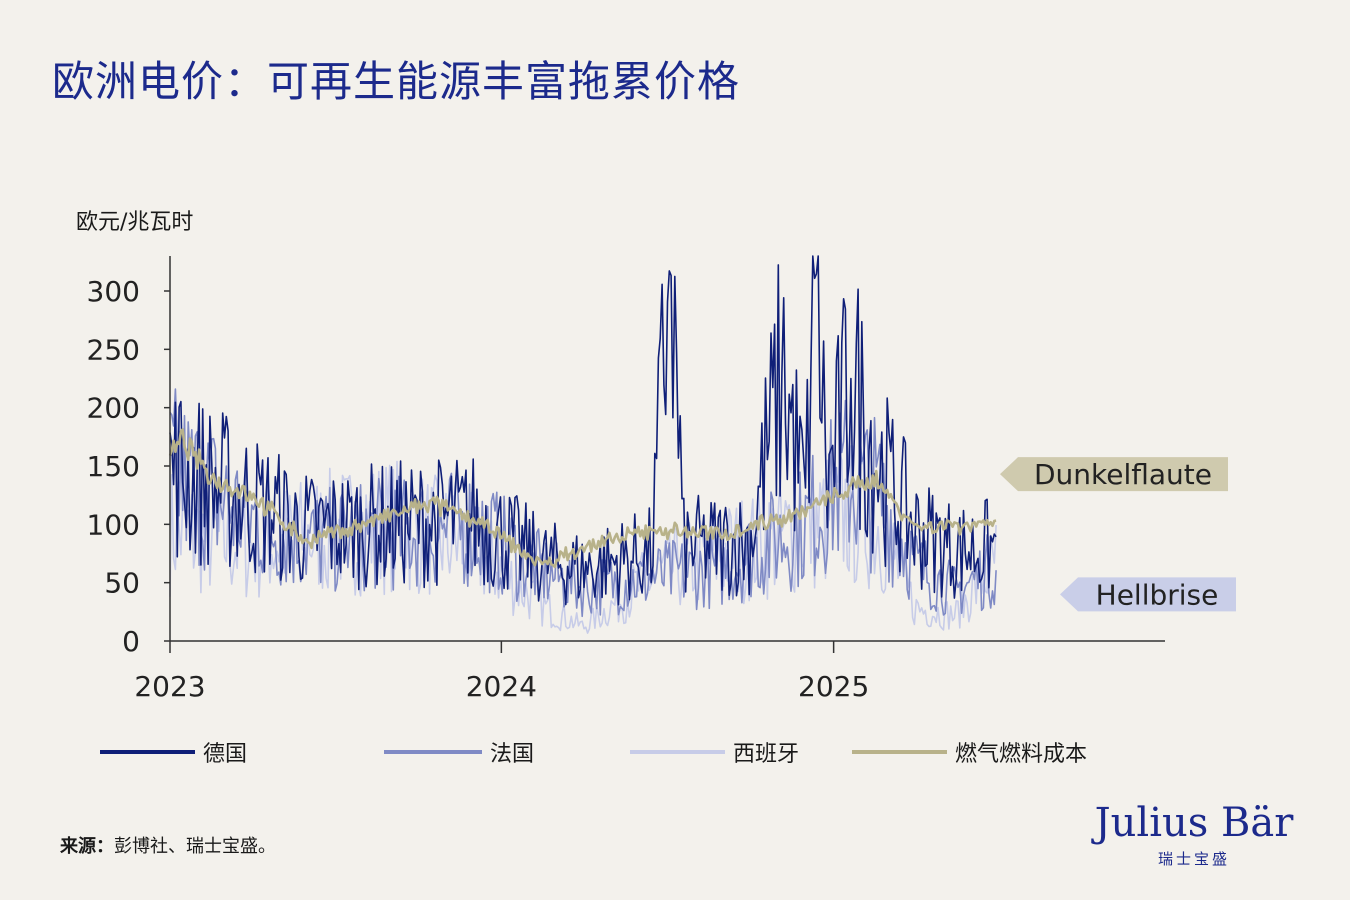  I want to click on legend-item: 法国, so click(459, 752).